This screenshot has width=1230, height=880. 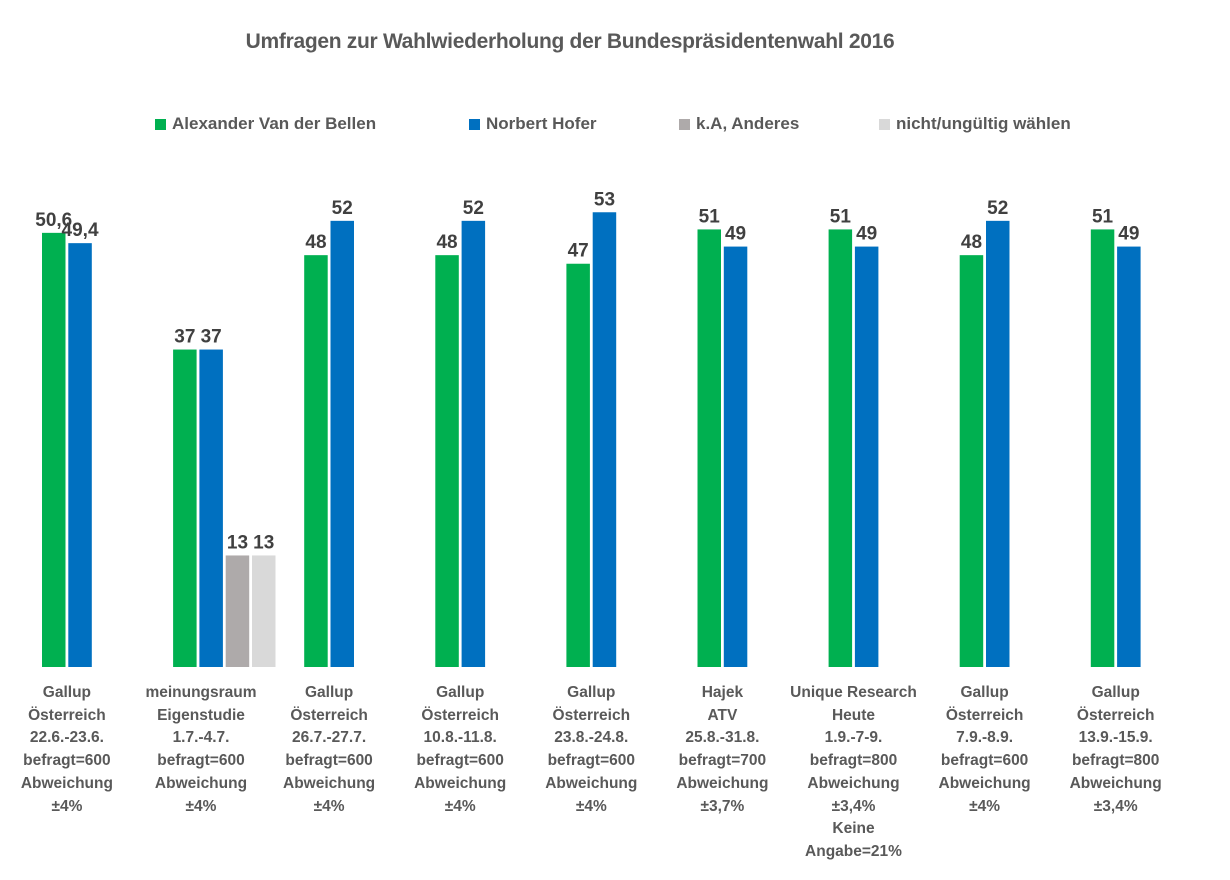 What do you see at coordinates (224, 497) in the screenshot?
I see `bar-group-2: 37 37 13 13` at bounding box center [224, 497].